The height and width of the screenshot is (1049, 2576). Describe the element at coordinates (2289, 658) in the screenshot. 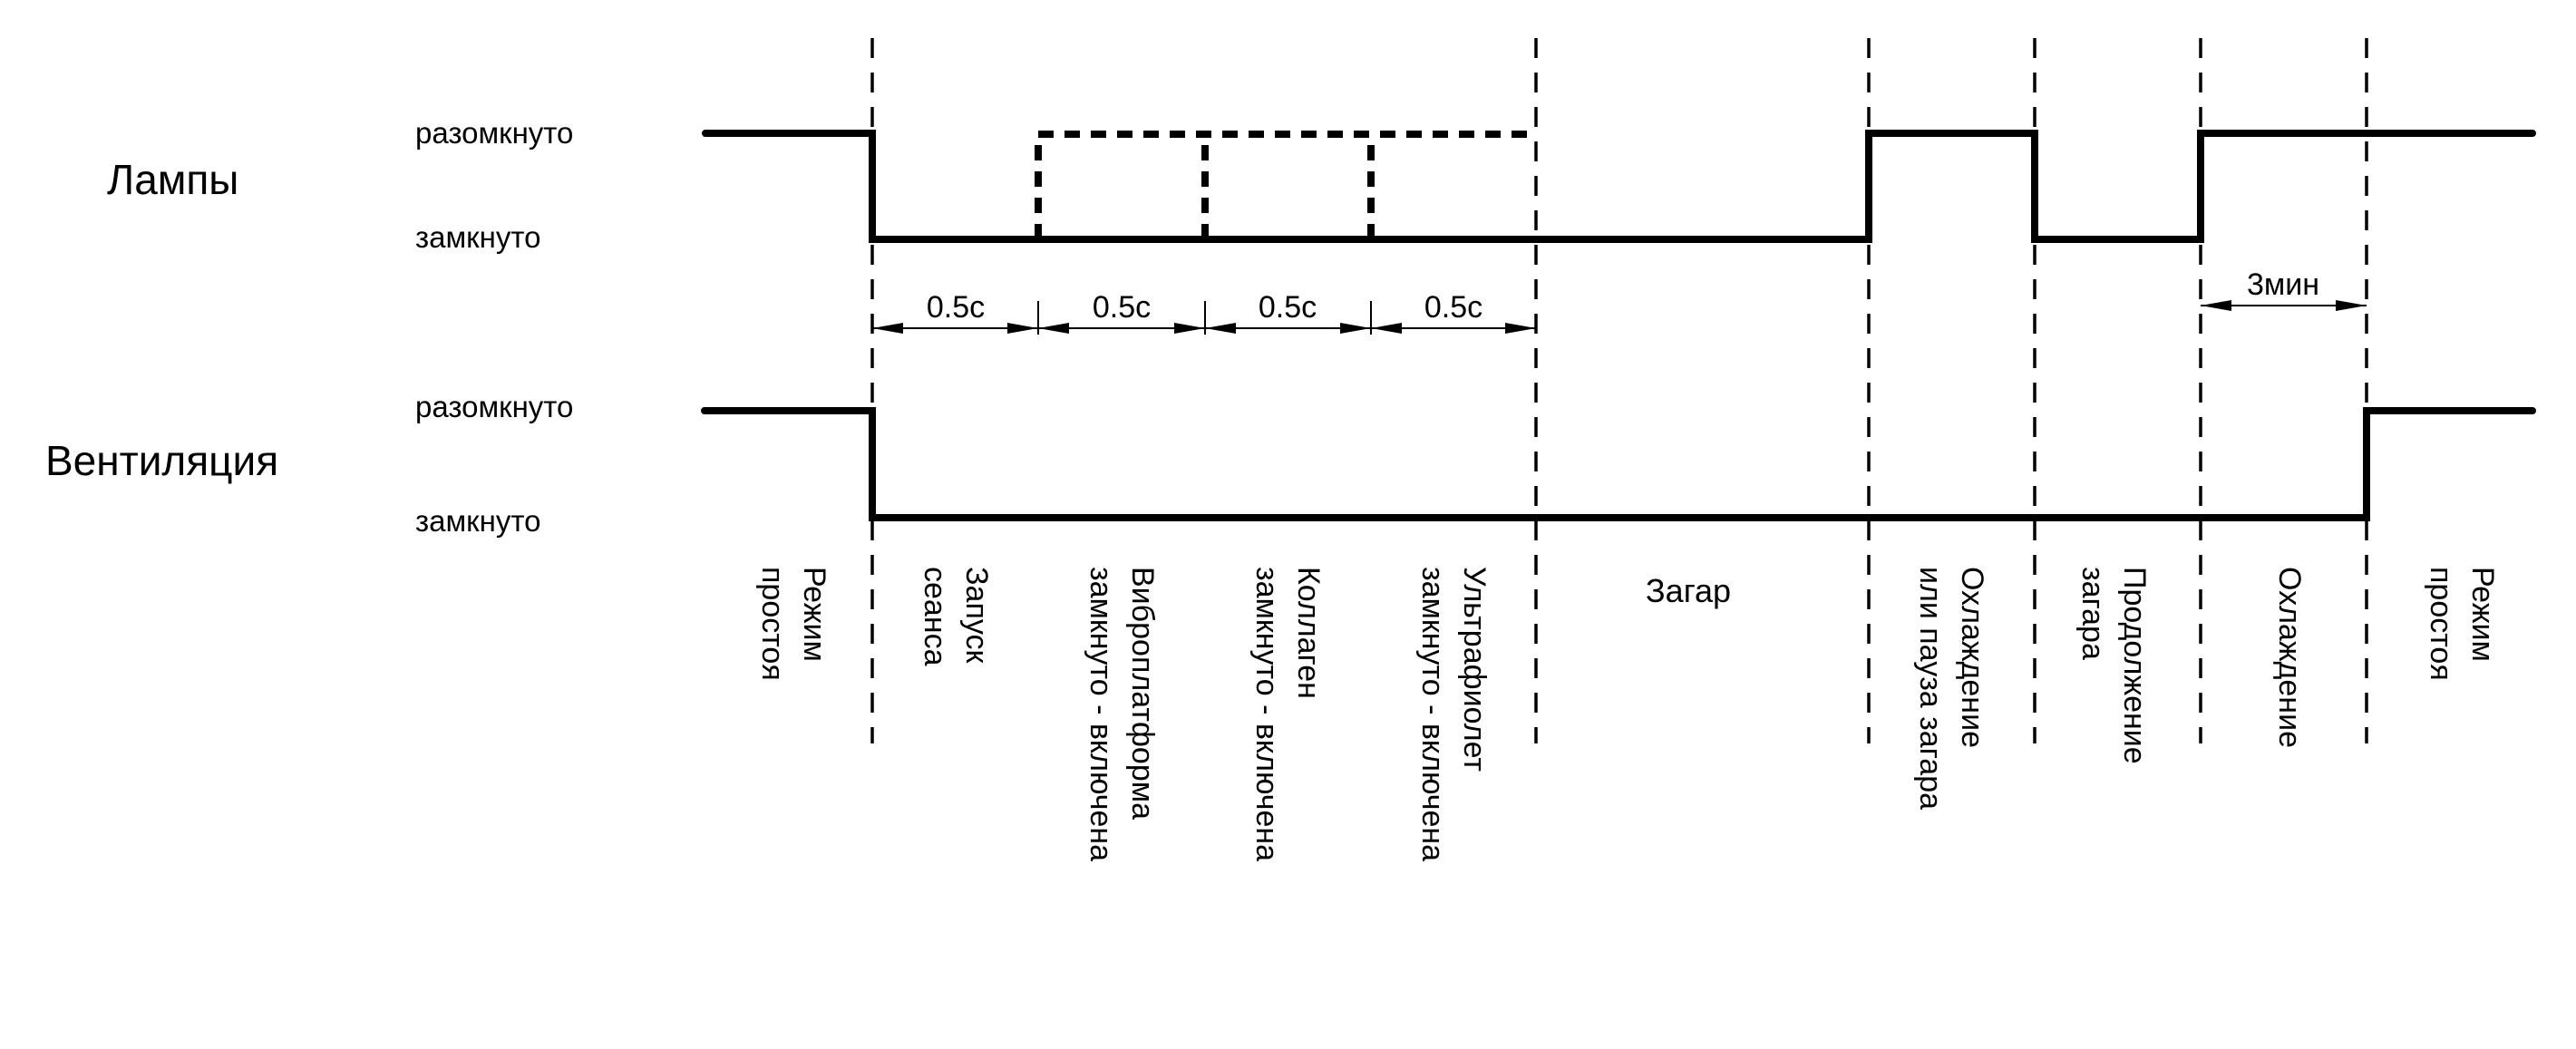

I see `phase-label-cooling: Охлаждение` at that location.